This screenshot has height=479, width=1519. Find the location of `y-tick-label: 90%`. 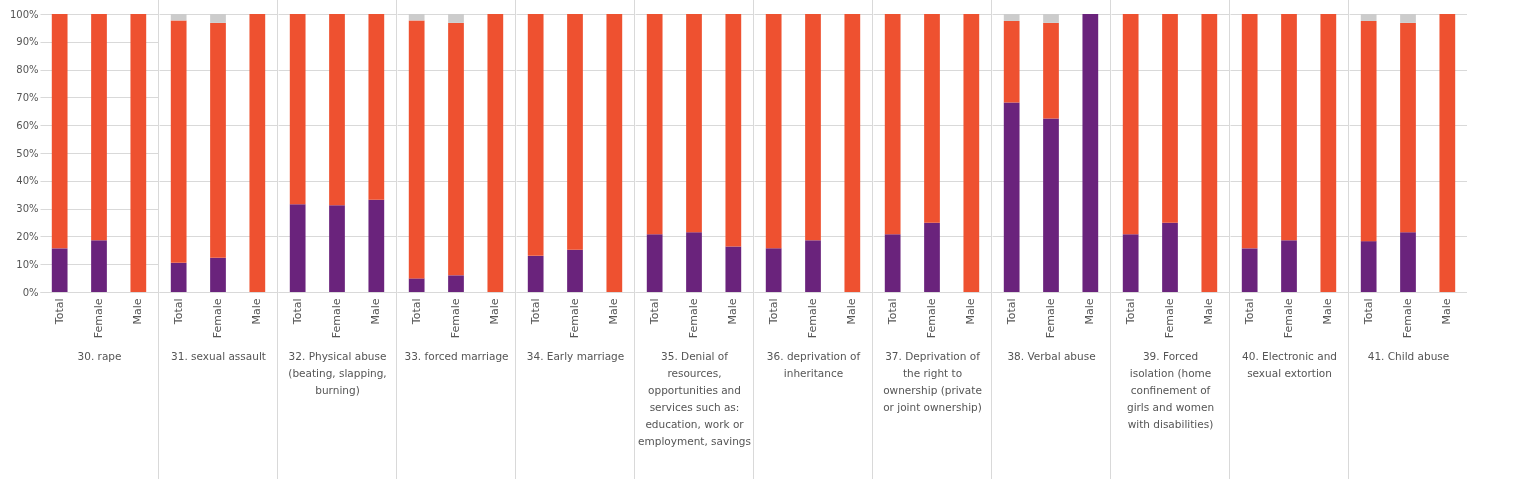

y-tick-label: 90% is located at coordinates (27, 42).